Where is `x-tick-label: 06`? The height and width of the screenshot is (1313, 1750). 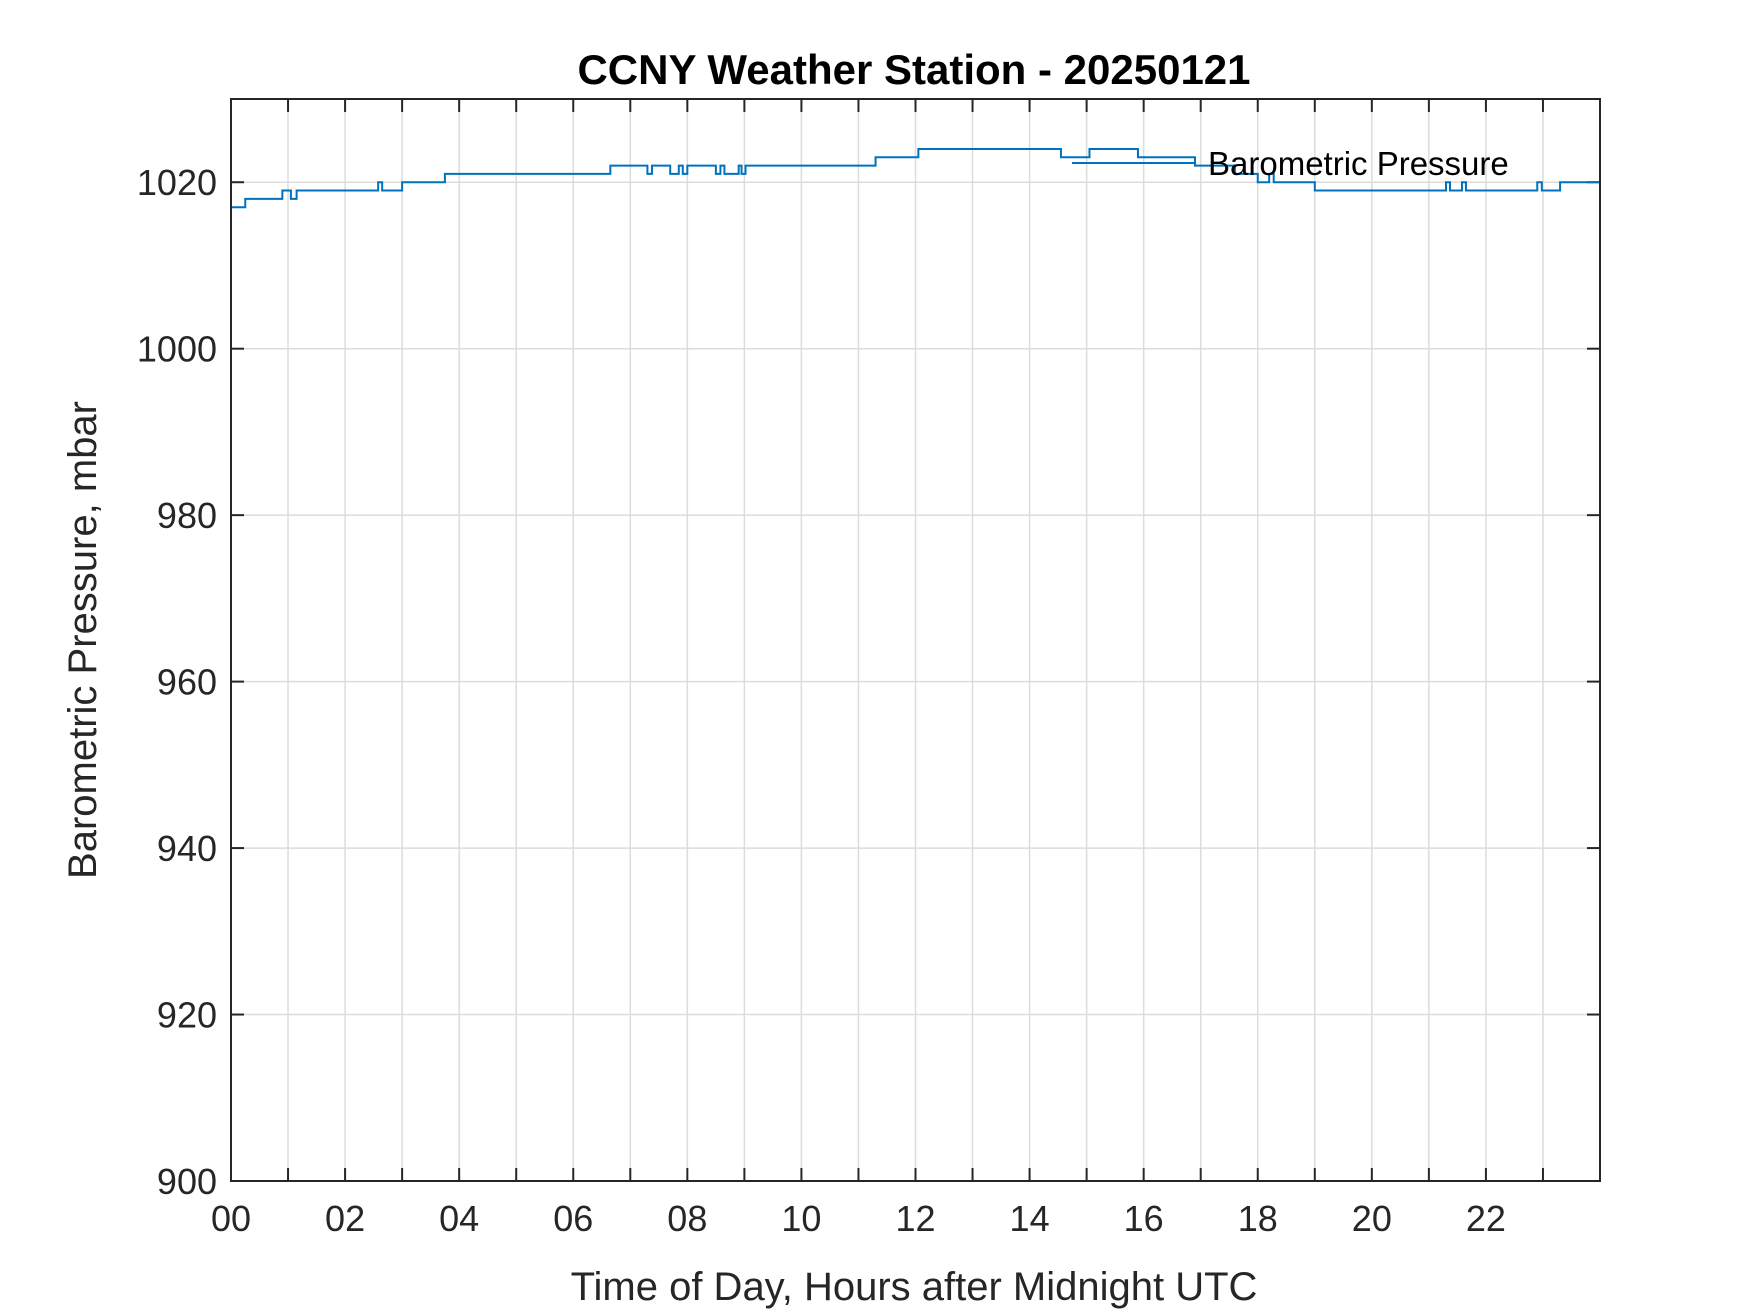 x-tick-label: 06 is located at coordinates (573, 1218).